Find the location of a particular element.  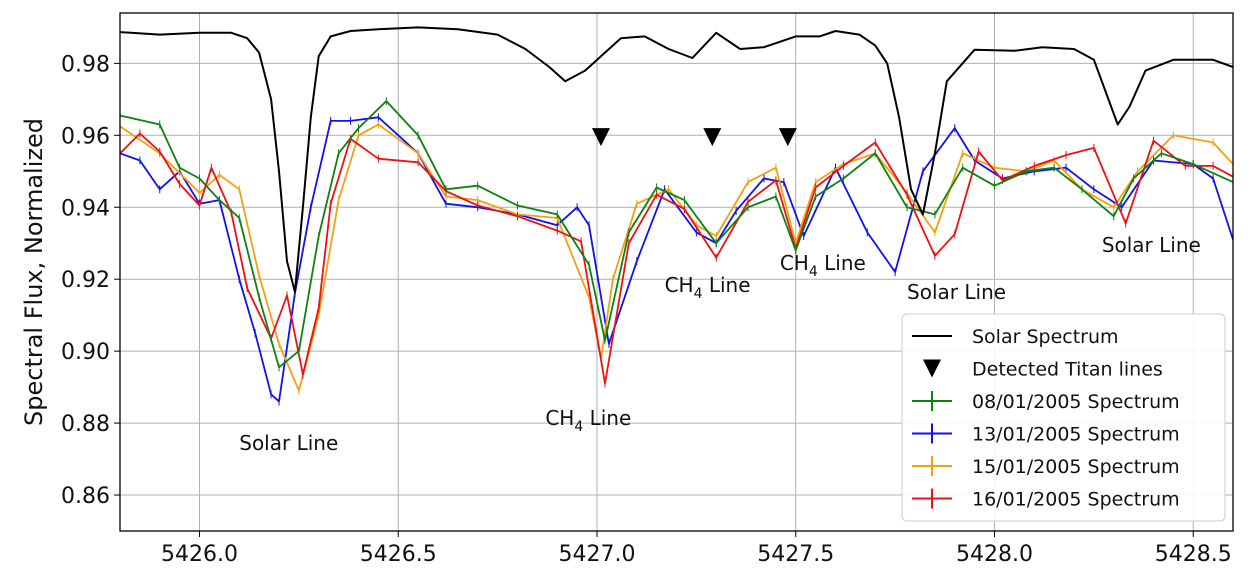

y-axis-label: Spectral Flux, Normalized is located at coordinates (34, 272).